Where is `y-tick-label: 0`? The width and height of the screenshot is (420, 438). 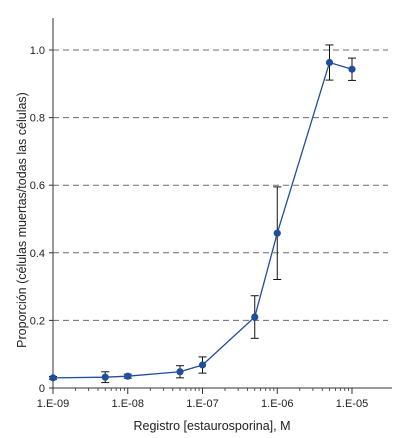 y-tick-label: 0 is located at coordinates (42, 389).